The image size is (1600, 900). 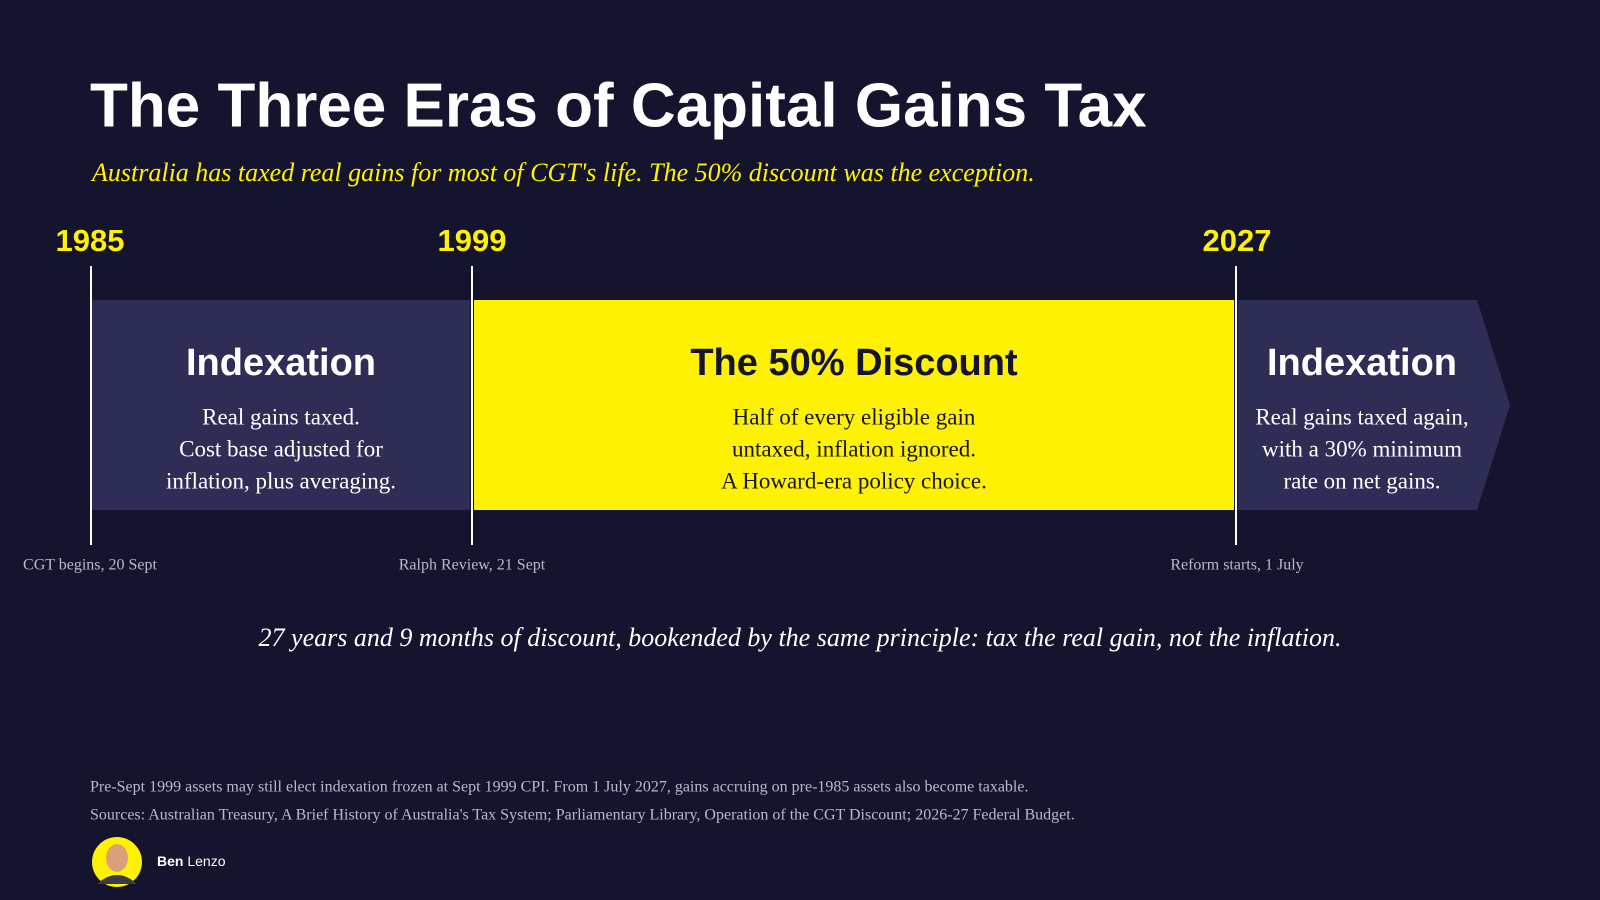 What do you see at coordinates (1237, 240) in the screenshot?
I see `marker-year: 2027` at bounding box center [1237, 240].